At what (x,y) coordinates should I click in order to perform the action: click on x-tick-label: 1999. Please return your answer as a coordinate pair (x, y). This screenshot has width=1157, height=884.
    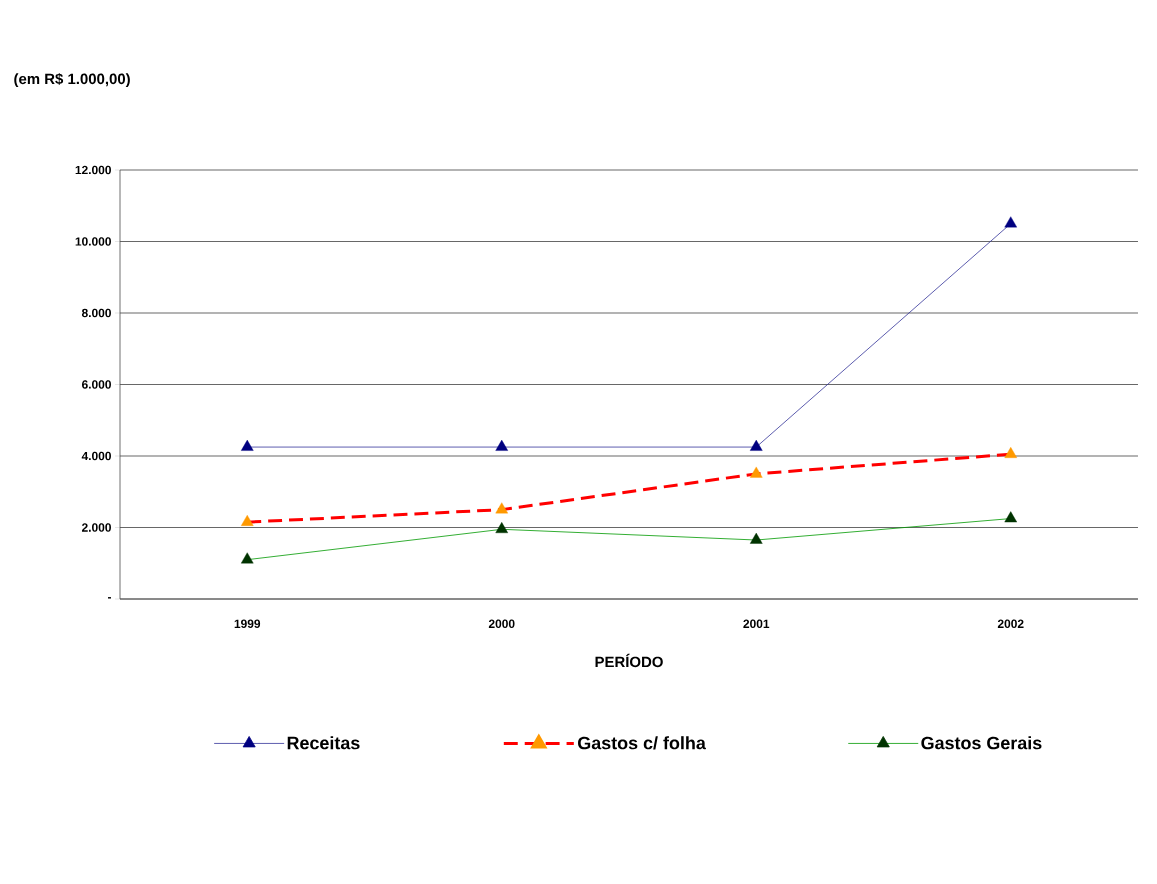
    Looking at the image, I should click on (247, 623).